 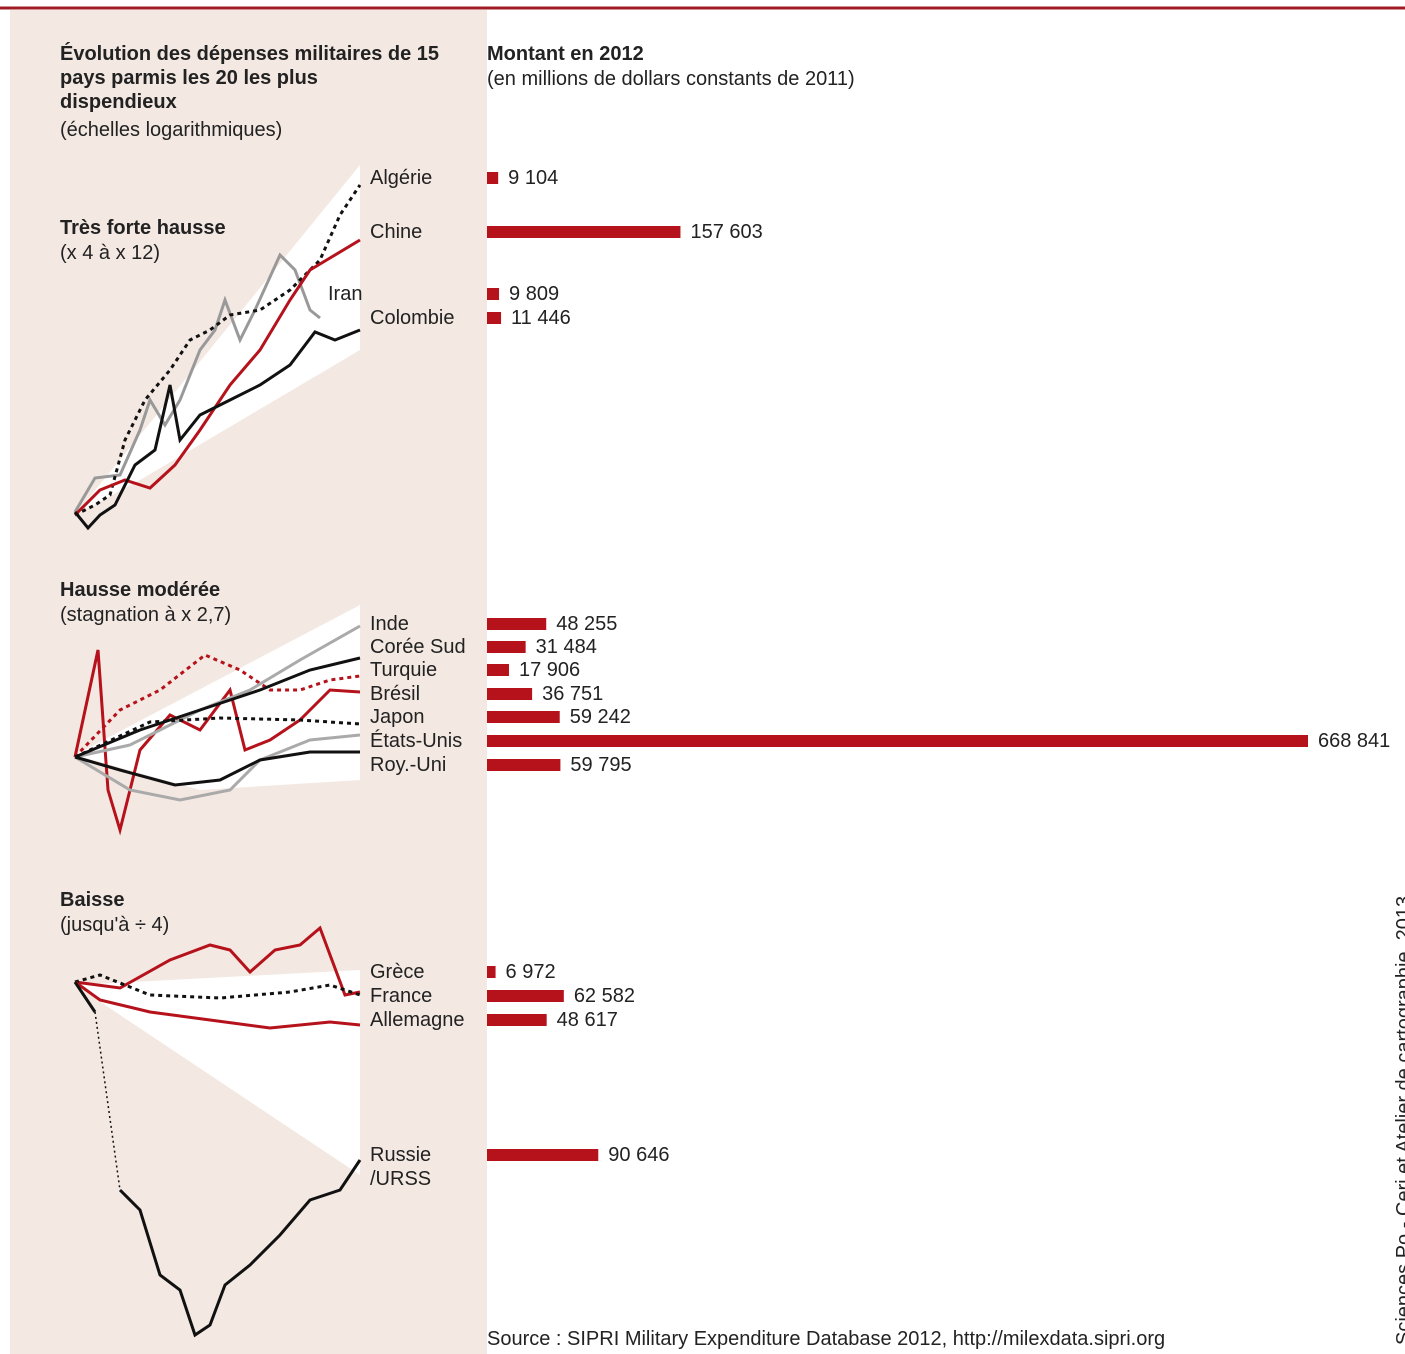 I want to click on category-label: Japon, so click(x=397, y=717).